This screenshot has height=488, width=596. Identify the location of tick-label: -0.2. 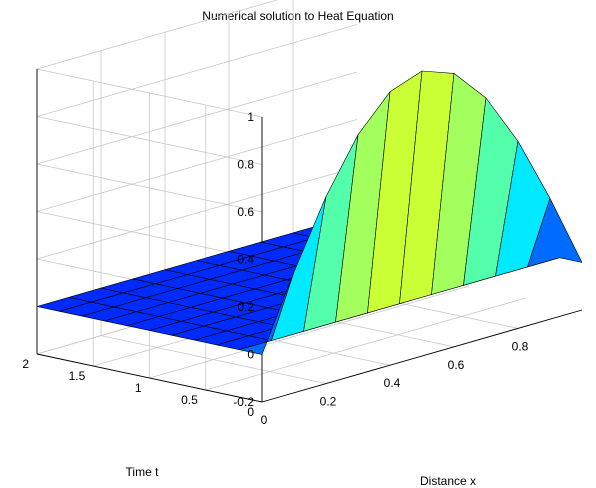
(243, 402).